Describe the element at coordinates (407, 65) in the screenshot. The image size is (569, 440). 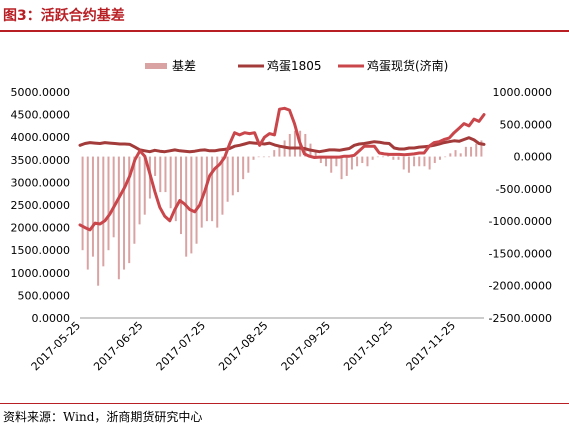
I see `legend-label: 鸡蛋现货(济南)` at that location.